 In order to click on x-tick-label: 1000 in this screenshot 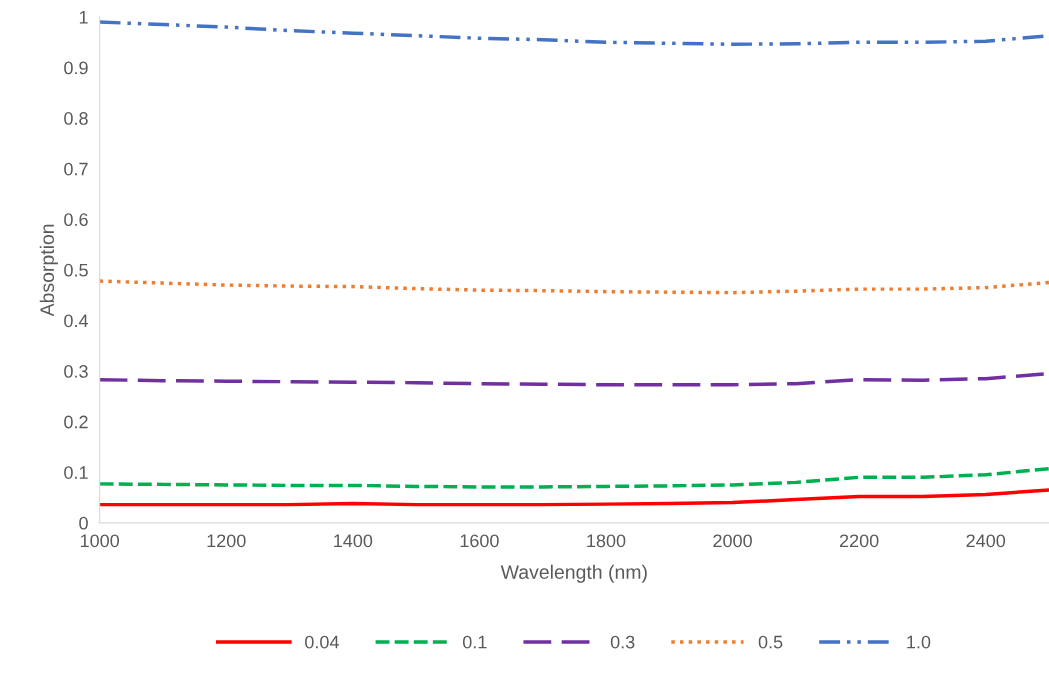, I will do `click(100, 541)`.